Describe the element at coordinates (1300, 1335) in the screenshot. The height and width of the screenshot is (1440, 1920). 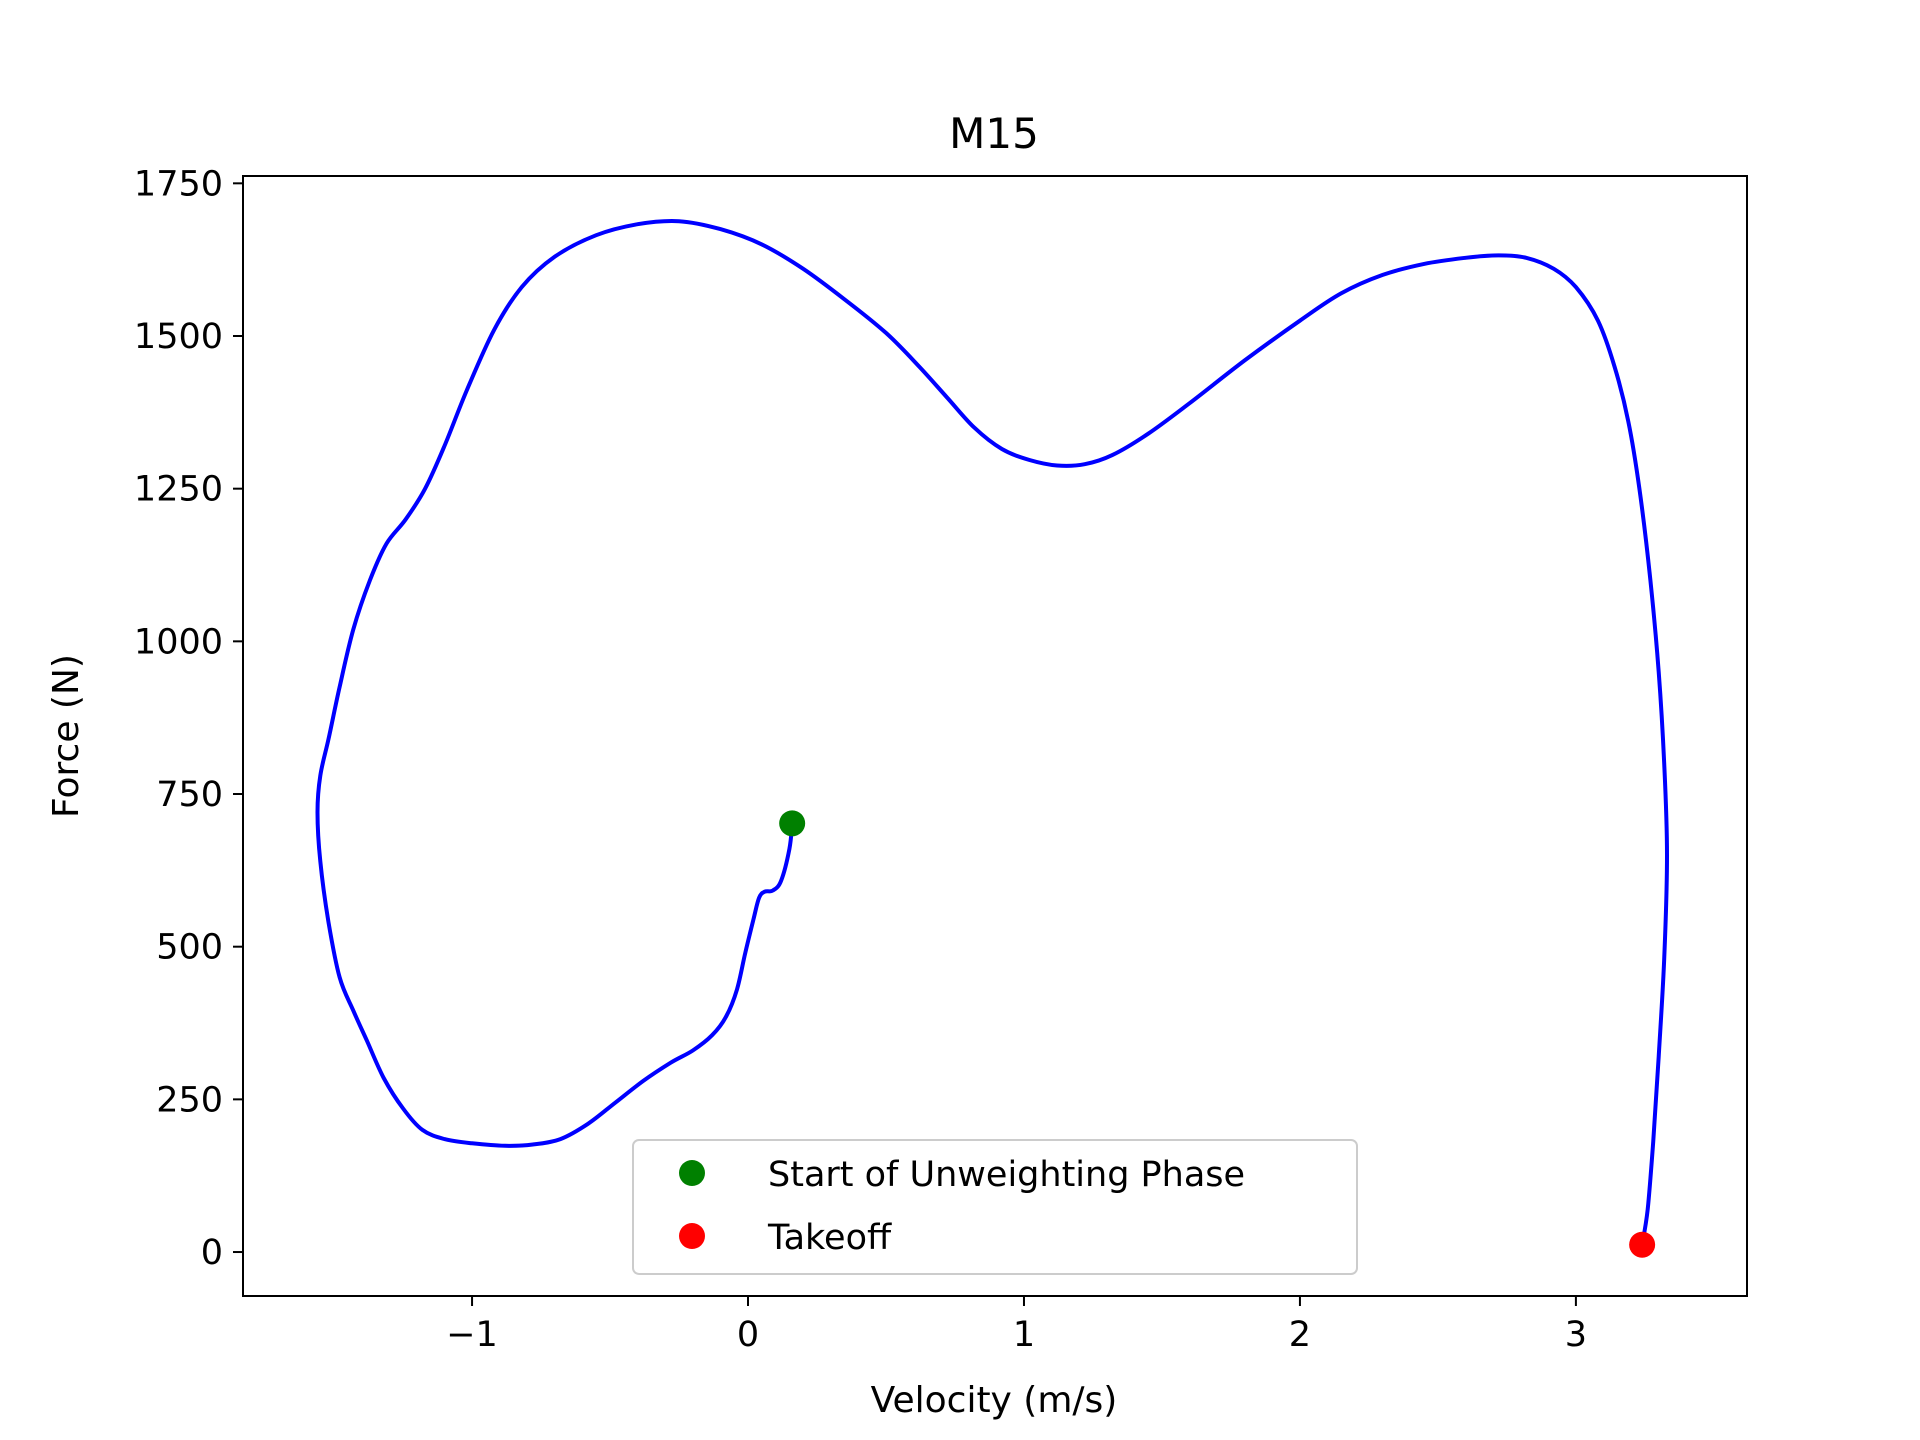
I see `x-tick-label: 2` at that location.